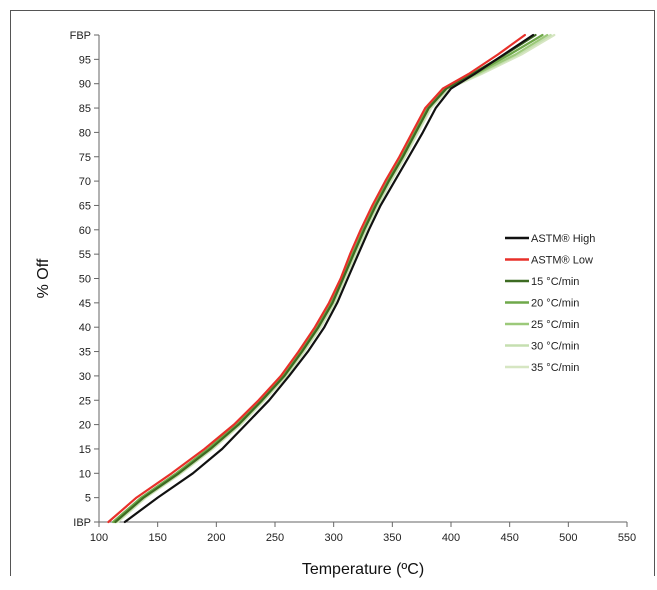 The width and height of the screenshot is (657, 590). What do you see at coordinates (88, 499) in the screenshot?
I see `y-tick-label: 5` at bounding box center [88, 499].